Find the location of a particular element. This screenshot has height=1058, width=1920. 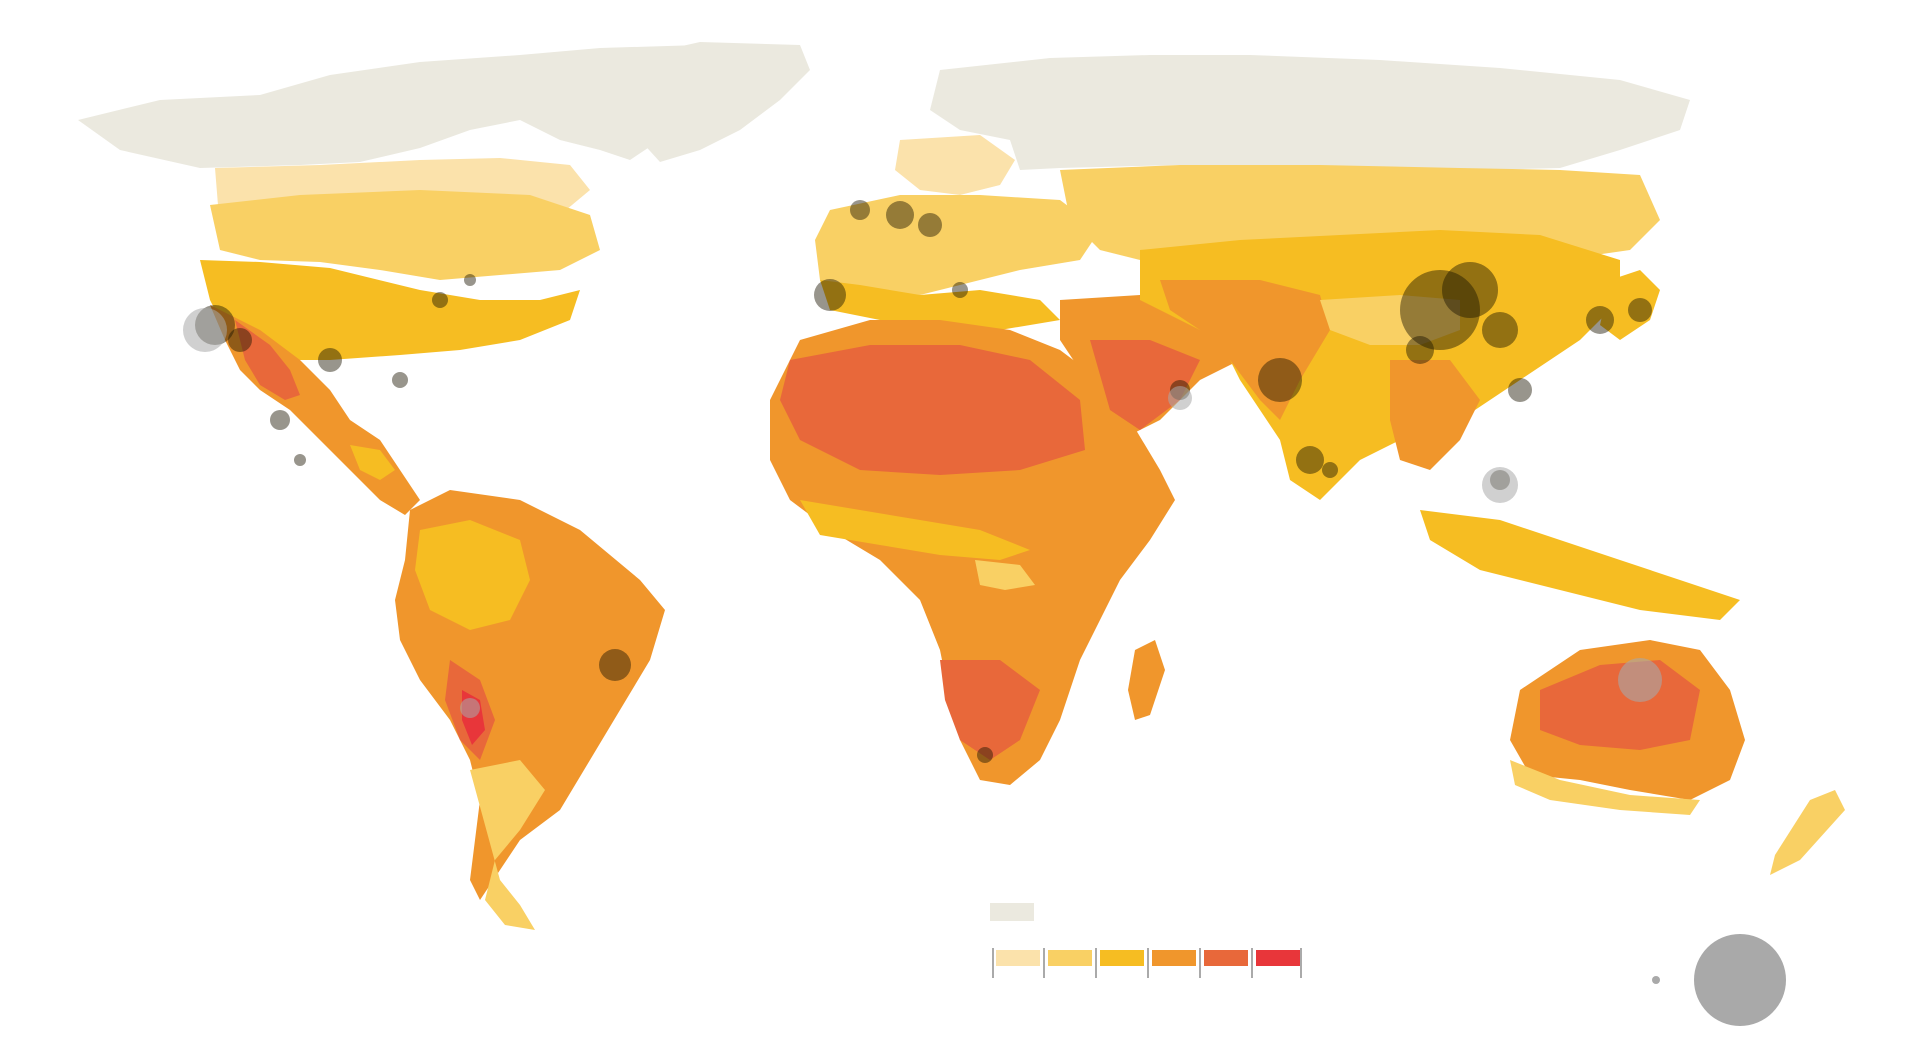

madagascar is located at coordinates (1146, 680).